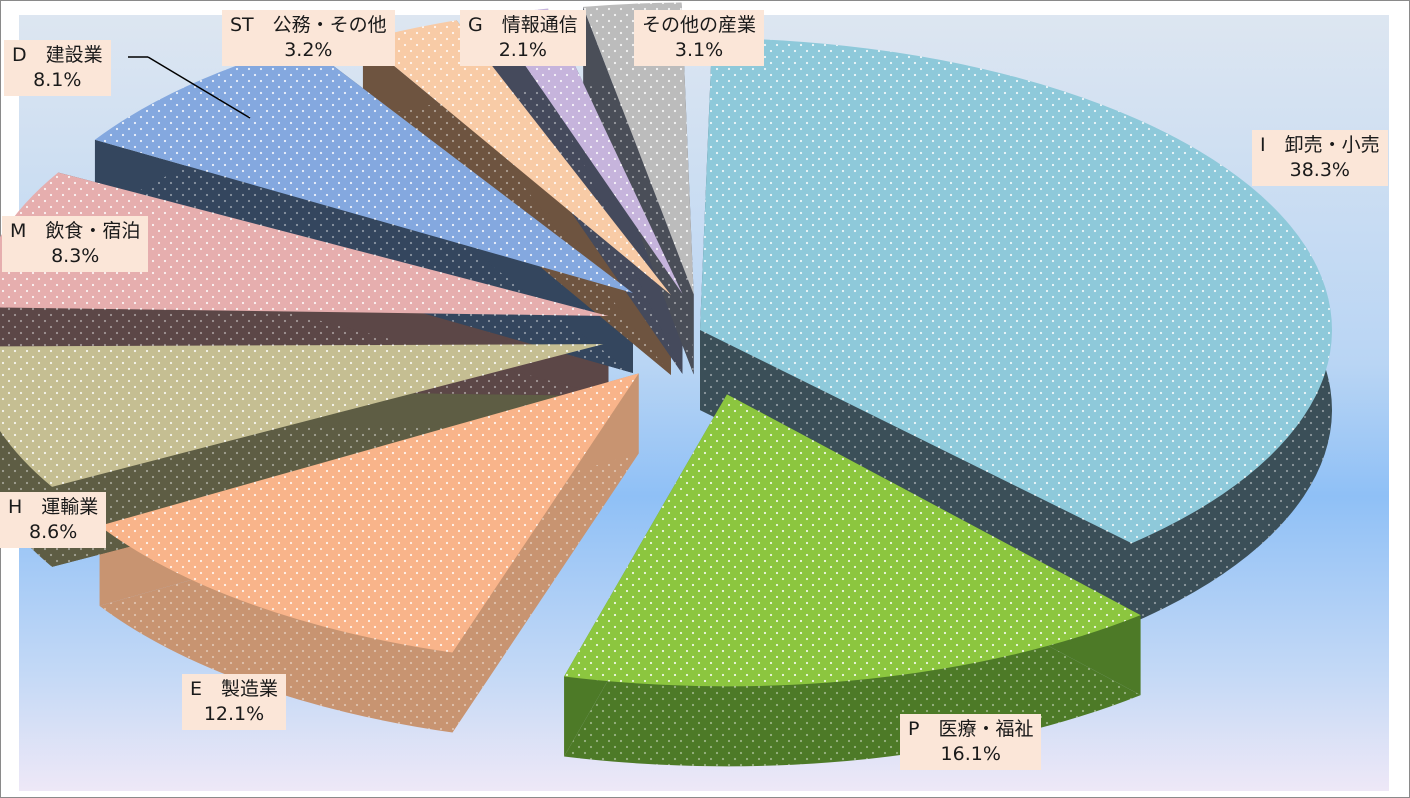 The image size is (1410, 798). What do you see at coordinates (699, 38) in the screenshot?
I see `label-other-industries: その他の産業 3.1%` at bounding box center [699, 38].